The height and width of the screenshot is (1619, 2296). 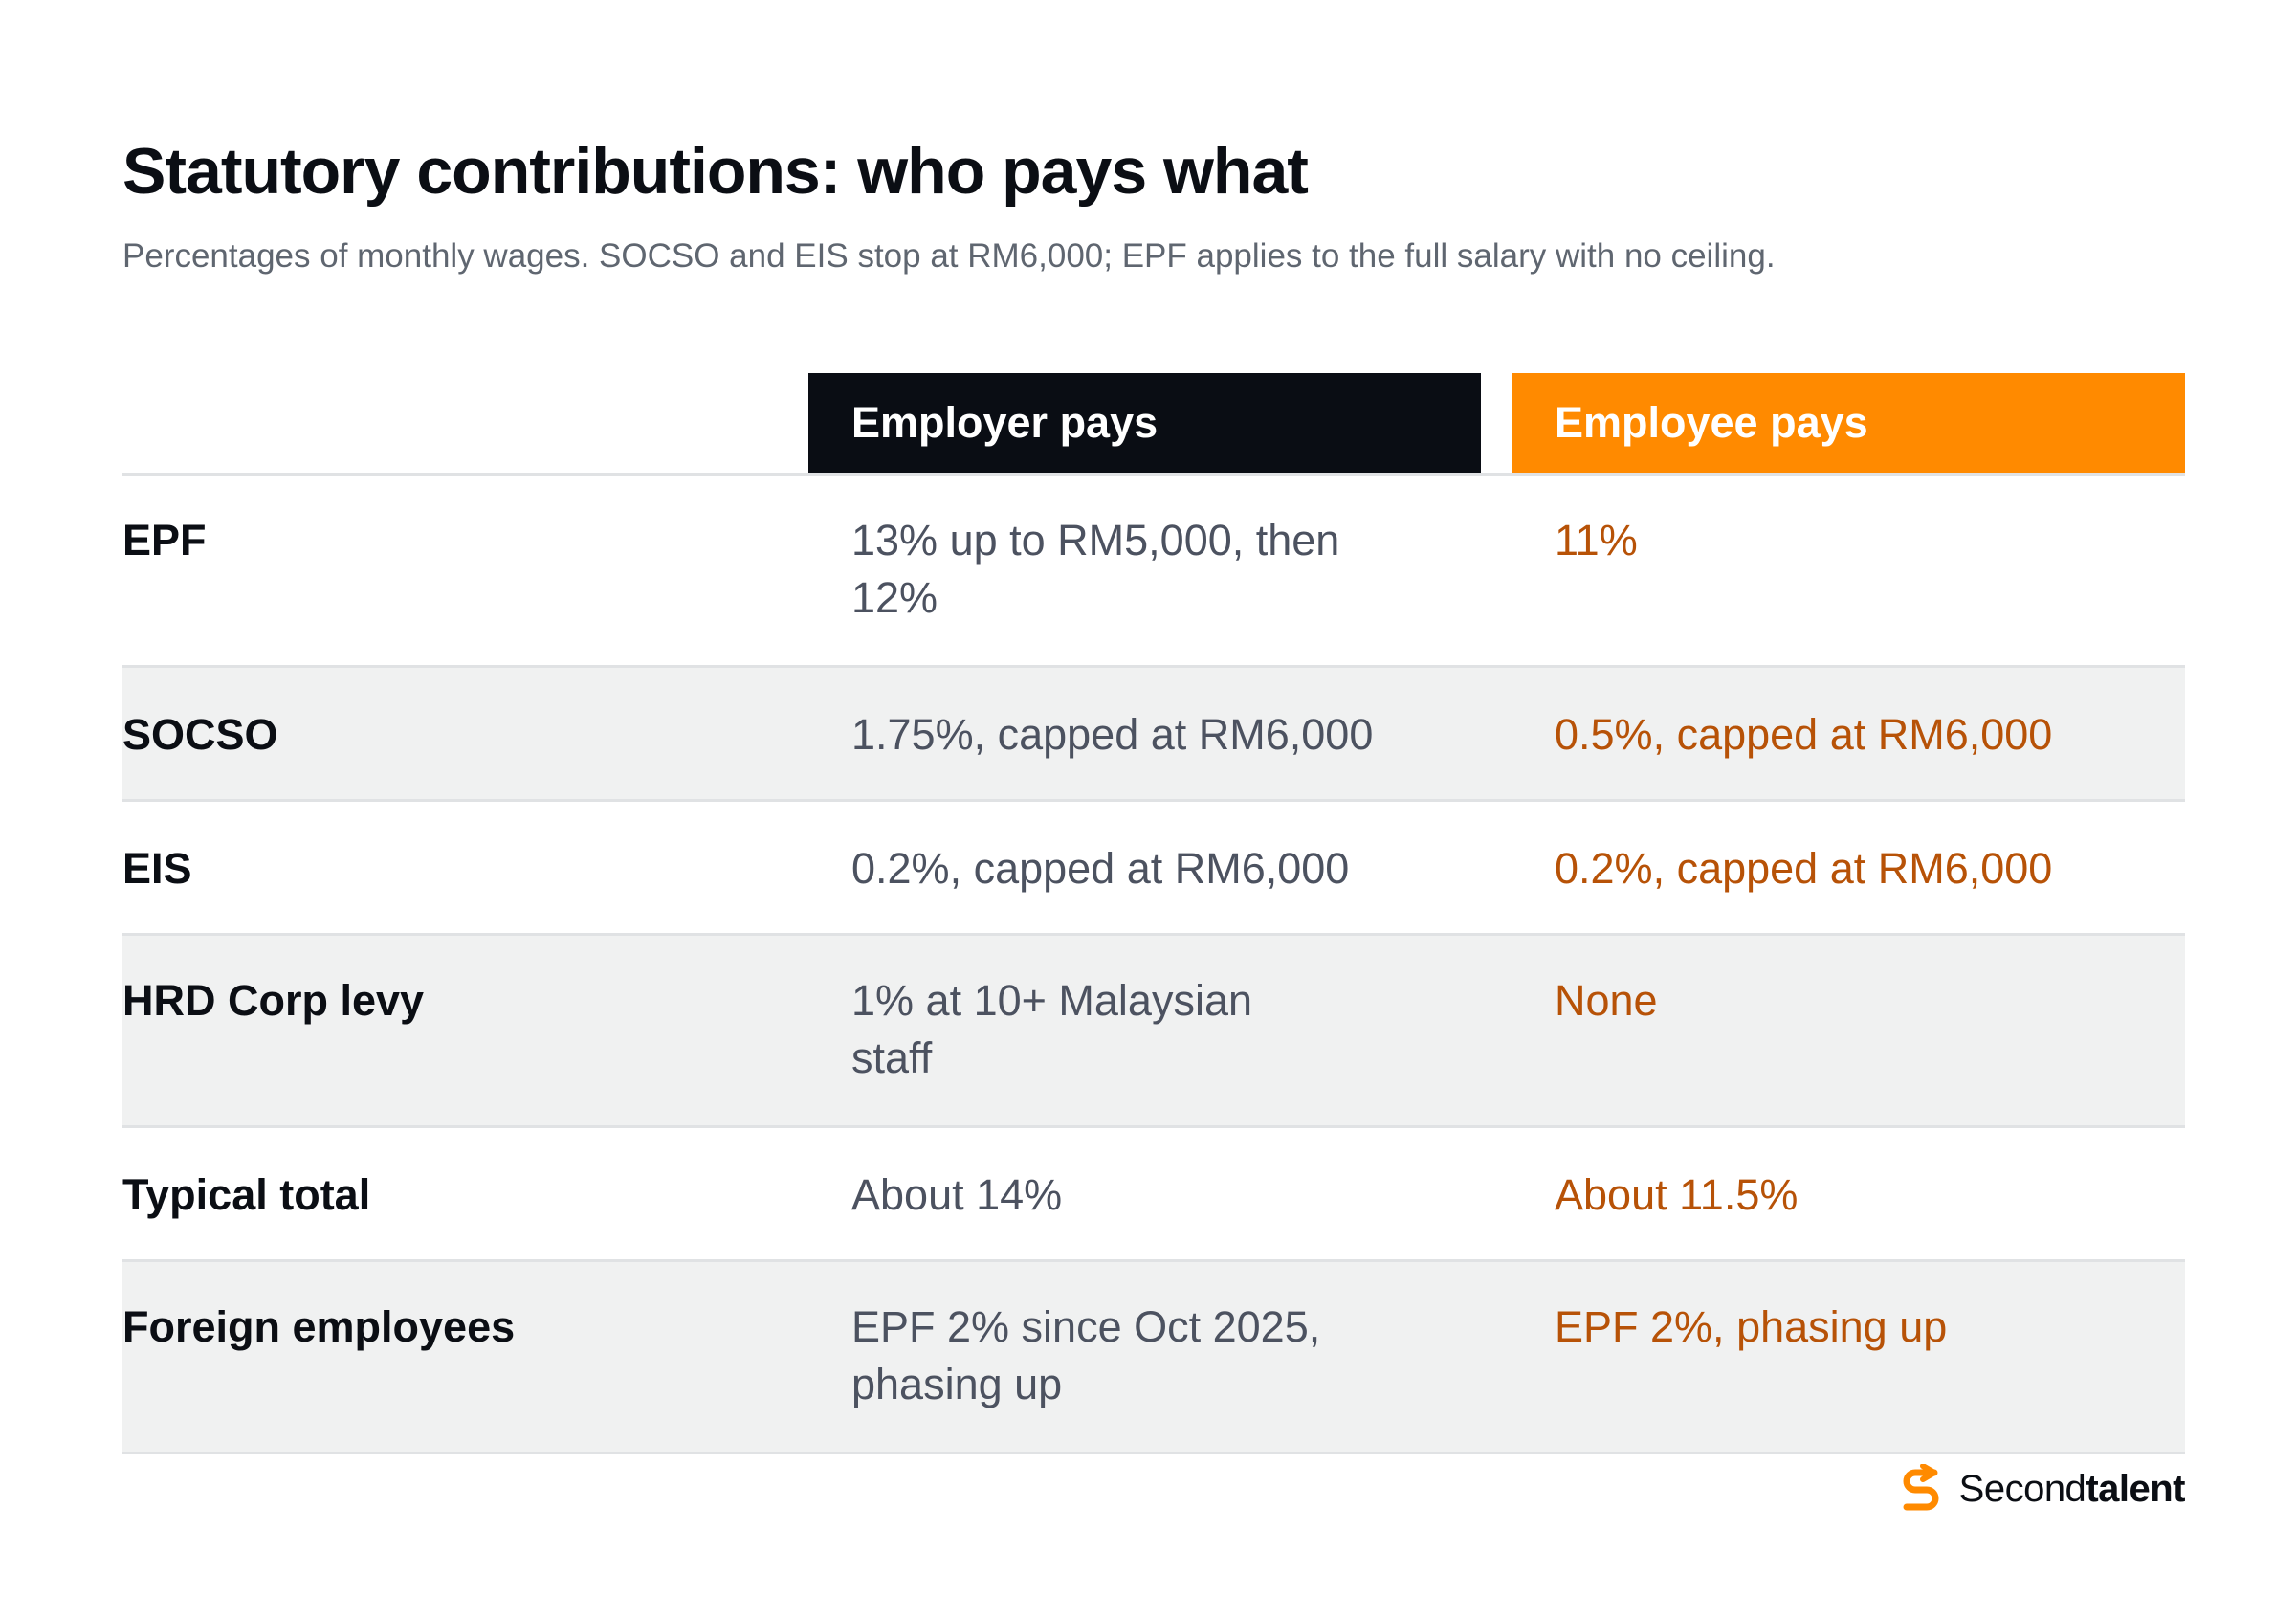 I want to click on row-label: Foreign employees, so click(x=319, y=1326).